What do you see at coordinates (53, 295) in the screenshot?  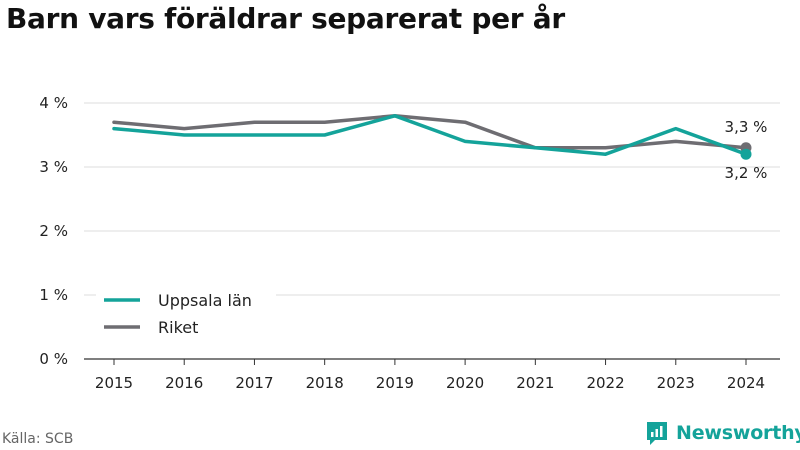 I see `y-tick-label: 1 %` at bounding box center [53, 295].